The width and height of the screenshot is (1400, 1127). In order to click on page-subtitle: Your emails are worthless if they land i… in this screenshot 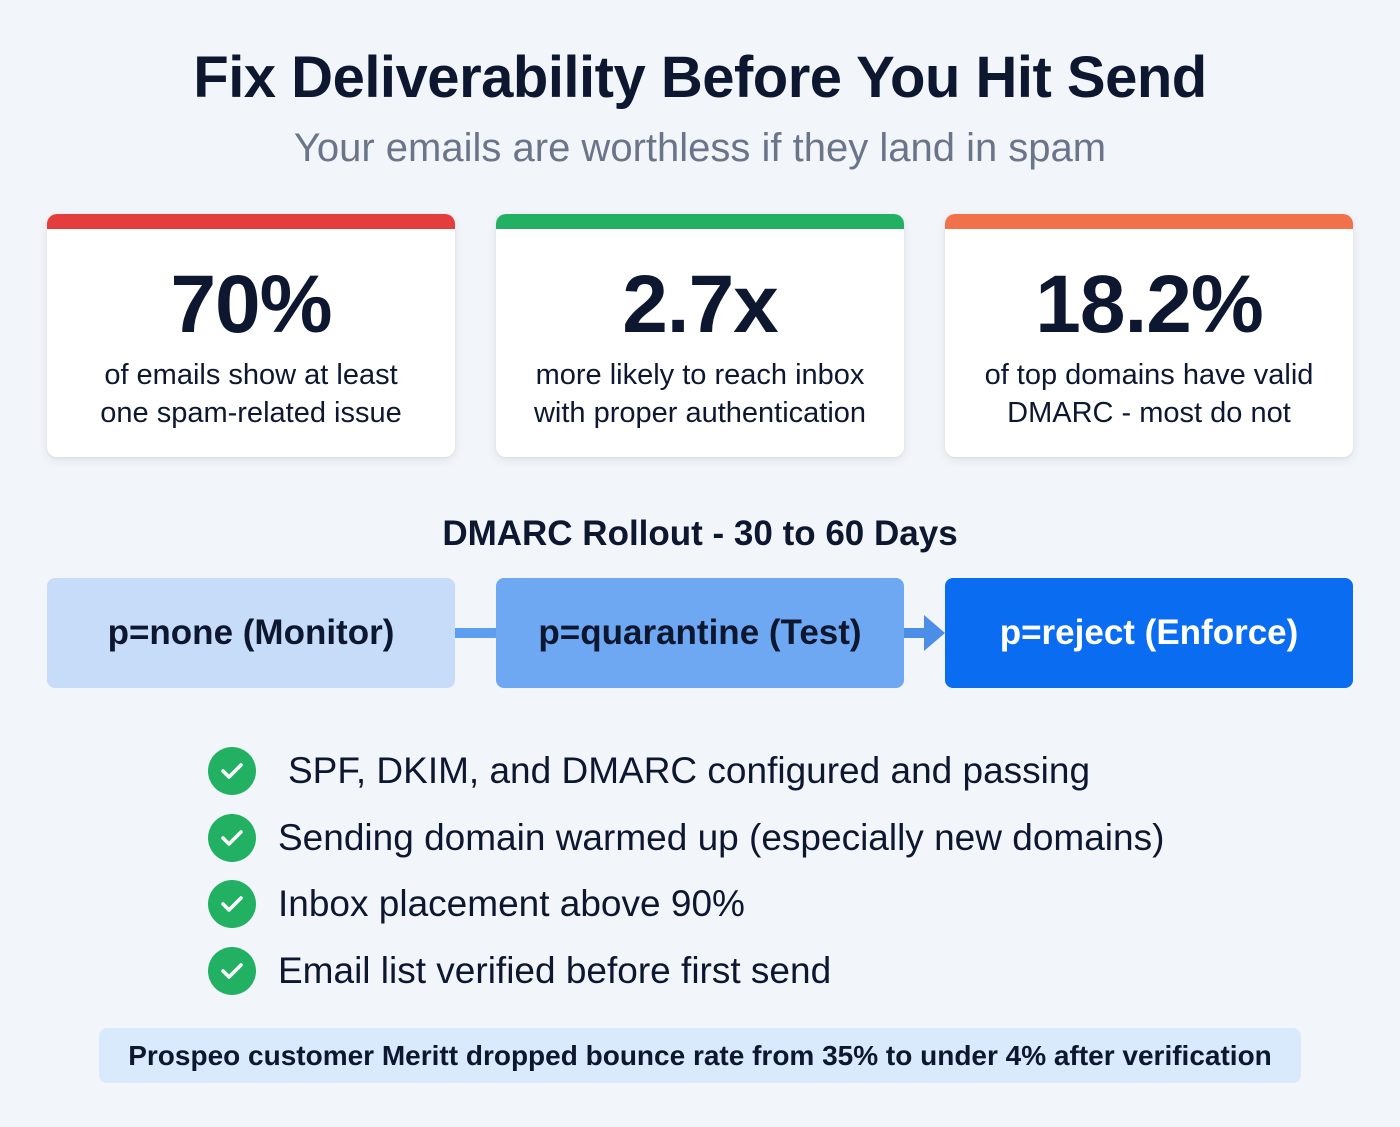, I will do `click(700, 148)`.